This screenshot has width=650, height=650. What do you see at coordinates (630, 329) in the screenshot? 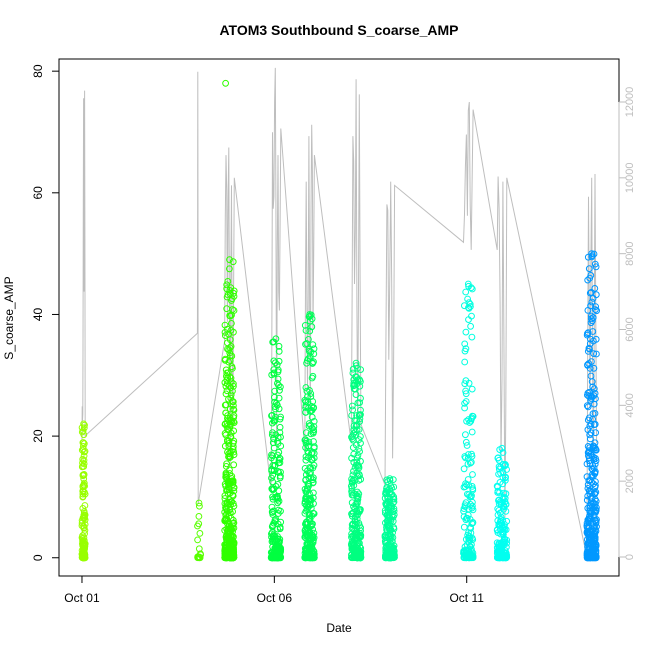
I see `y2-tick-label: 6000` at bounding box center [630, 329].